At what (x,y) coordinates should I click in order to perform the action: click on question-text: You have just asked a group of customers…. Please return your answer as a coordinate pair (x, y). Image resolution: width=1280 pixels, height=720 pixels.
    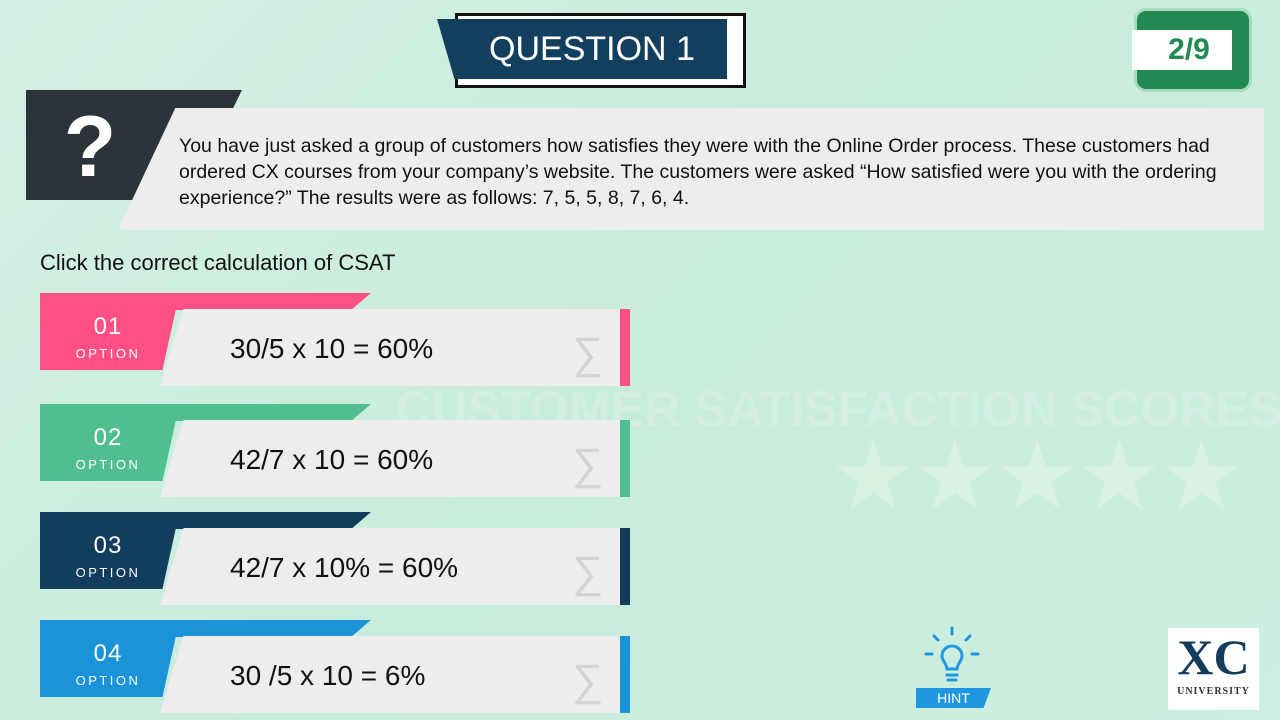
    Looking at the image, I should click on (698, 172).